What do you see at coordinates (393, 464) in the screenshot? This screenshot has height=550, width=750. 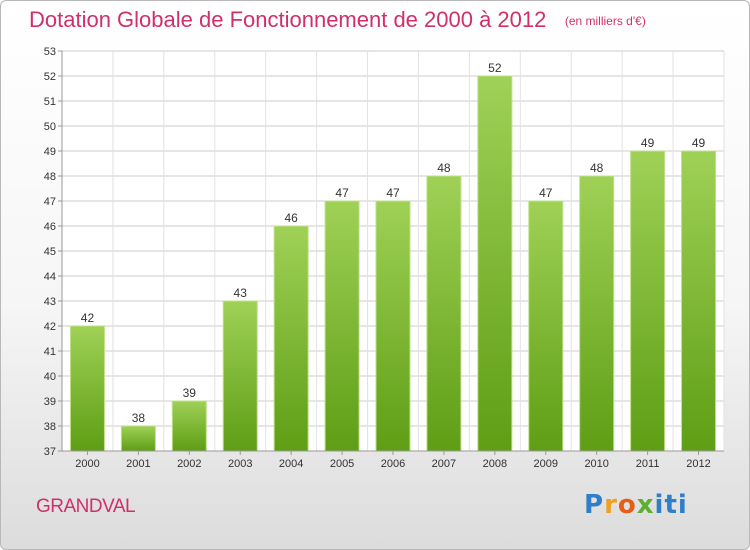 I see `x-tick-label: 2006` at bounding box center [393, 464].